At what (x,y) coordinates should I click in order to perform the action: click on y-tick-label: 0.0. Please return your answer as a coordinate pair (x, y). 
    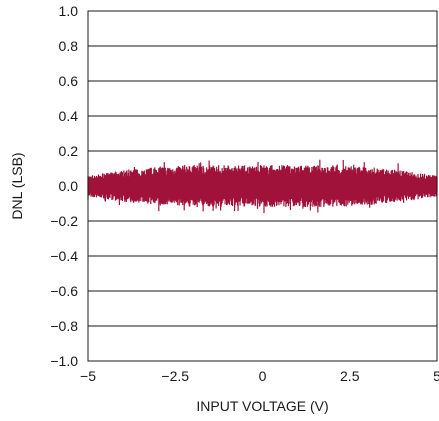
    Looking at the image, I should click on (69, 186).